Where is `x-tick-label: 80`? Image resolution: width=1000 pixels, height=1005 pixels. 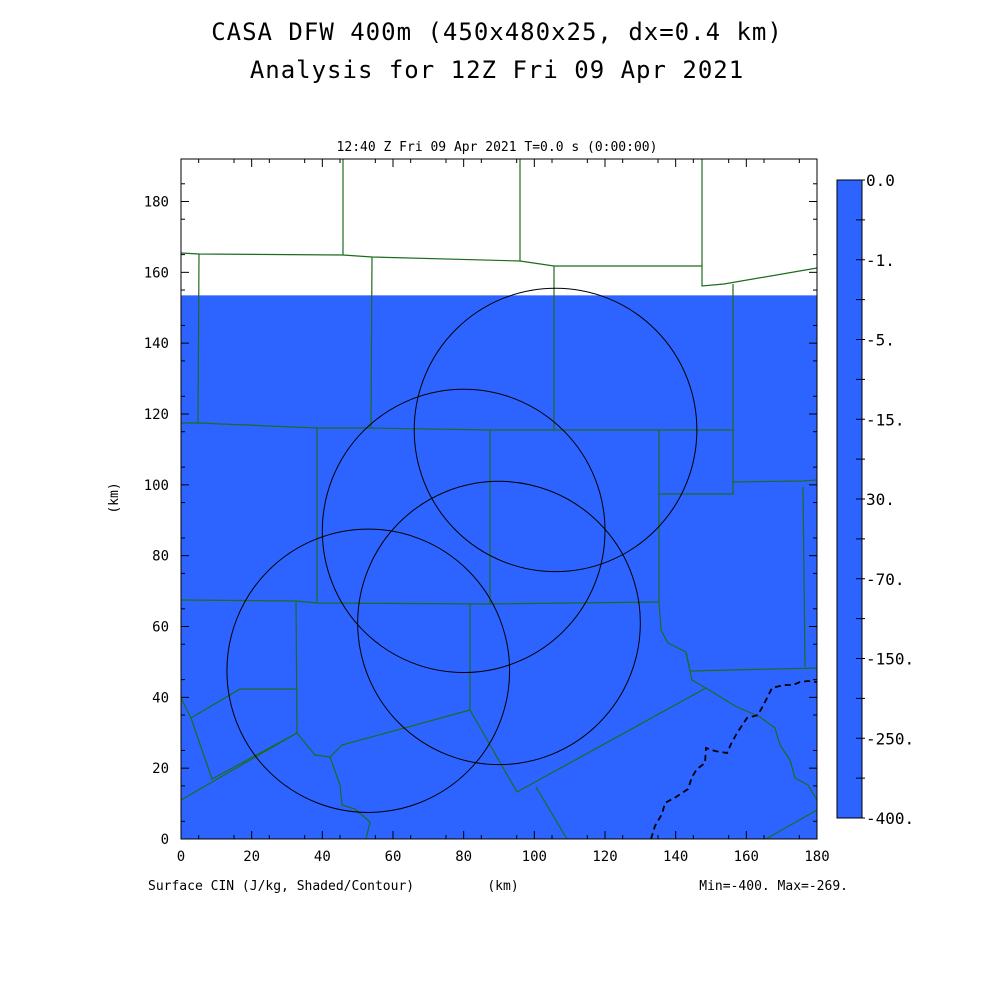
x-tick-label: 80 is located at coordinates (463, 857).